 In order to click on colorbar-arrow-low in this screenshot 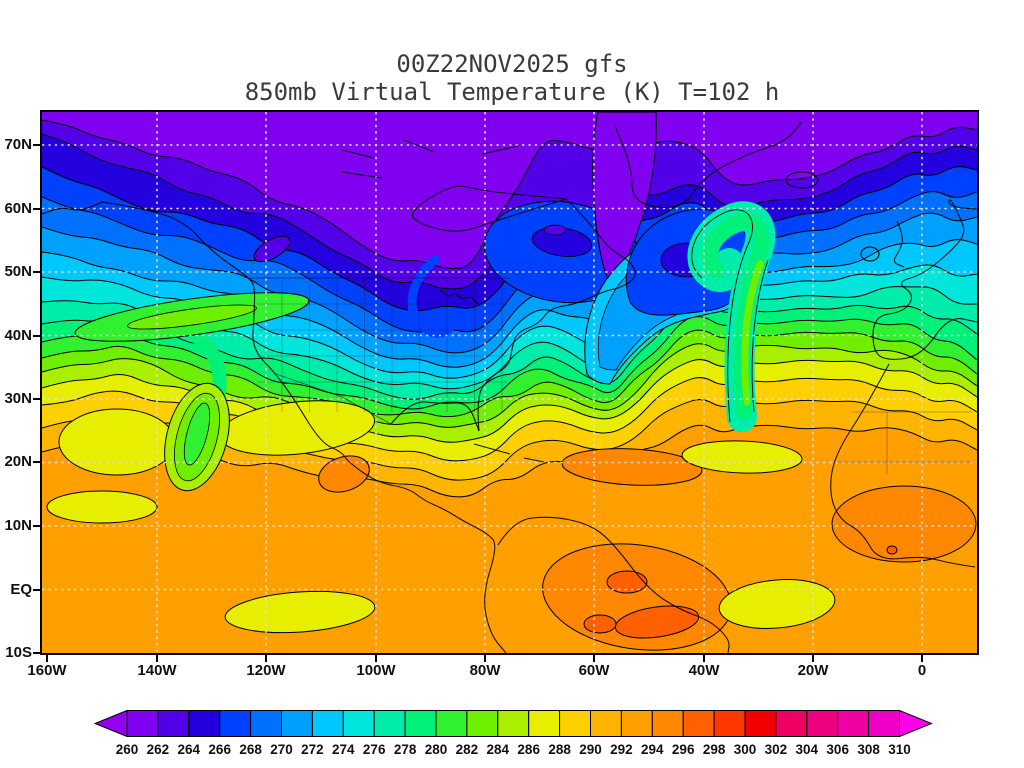, I will do `click(110, 723)`.